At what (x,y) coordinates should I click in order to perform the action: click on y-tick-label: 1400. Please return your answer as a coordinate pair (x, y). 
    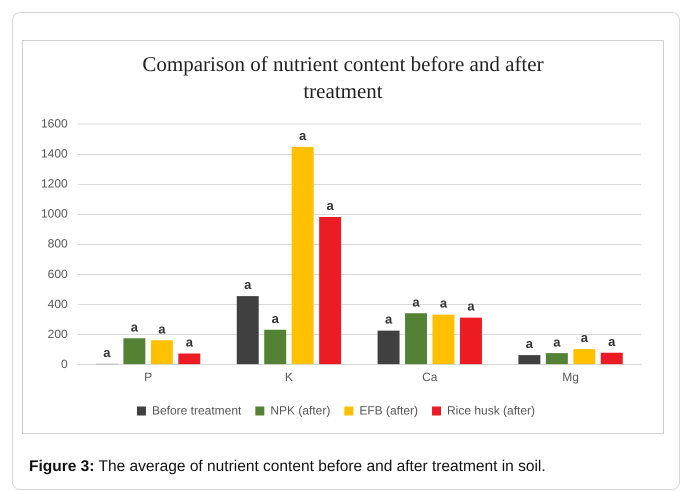
    Looking at the image, I should click on (54, 153).